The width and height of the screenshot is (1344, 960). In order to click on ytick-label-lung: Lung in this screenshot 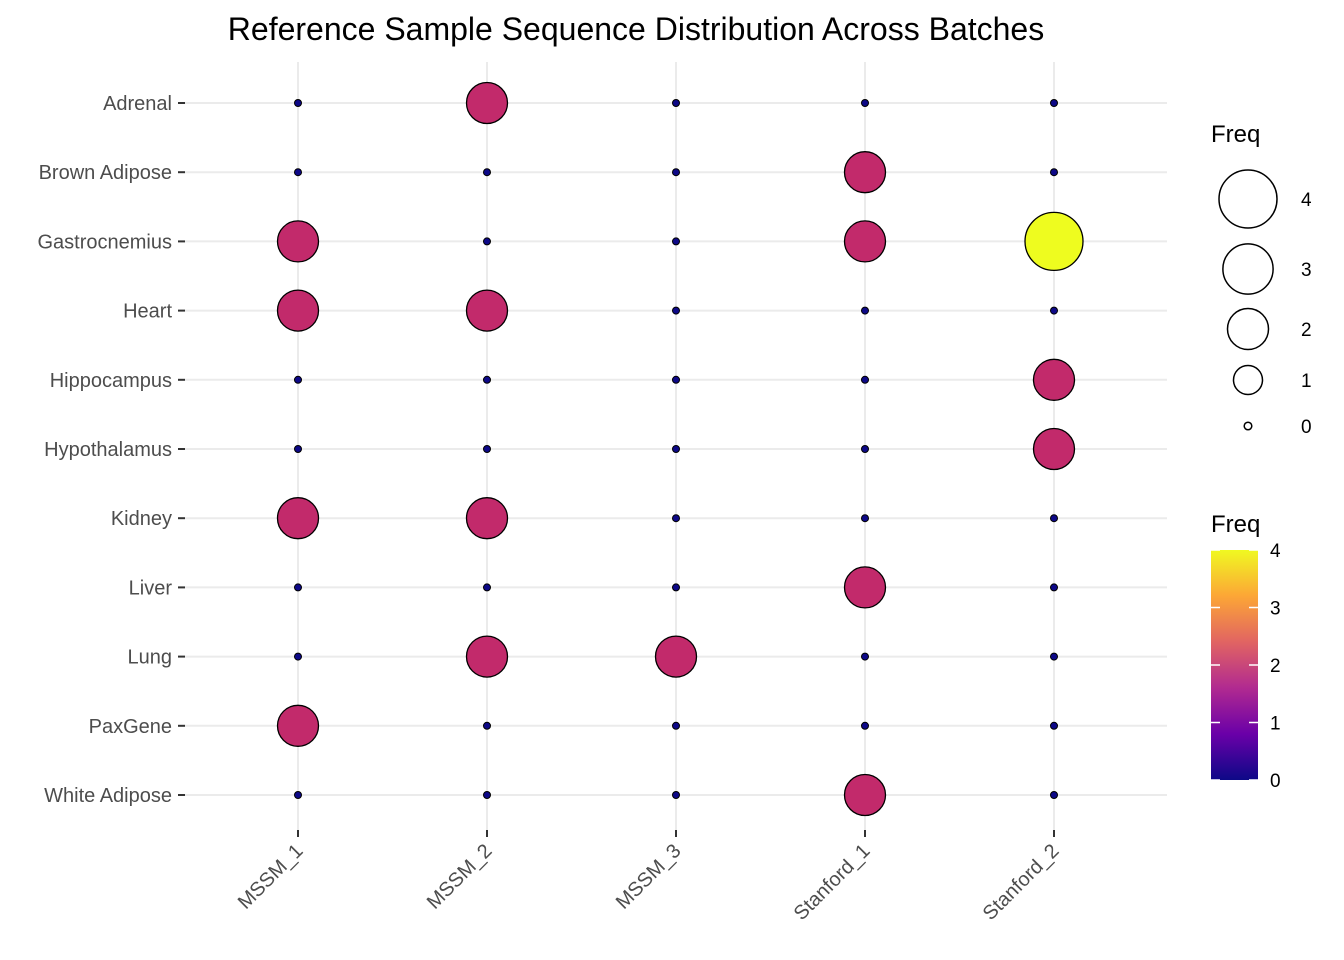, I will do `click(150, 658)`.